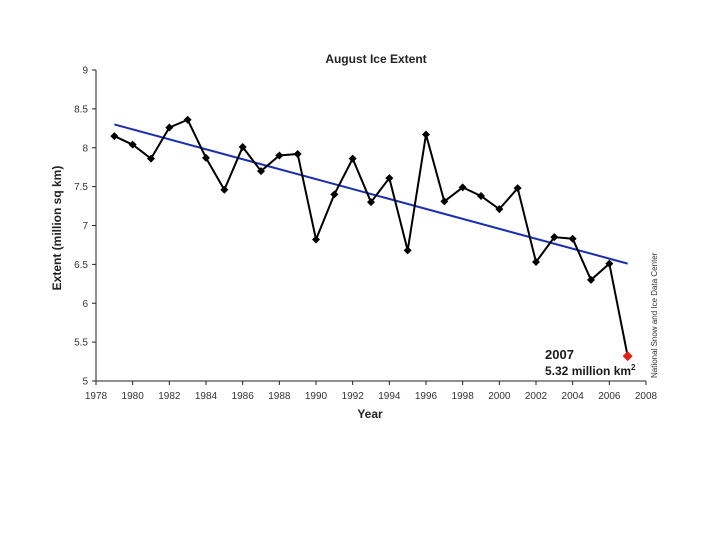  What do you see at coordinates (654, 315) in the screenshot?
I see `source-credit: National Snow and Ice Data Center` at bounding box center [654, 315].